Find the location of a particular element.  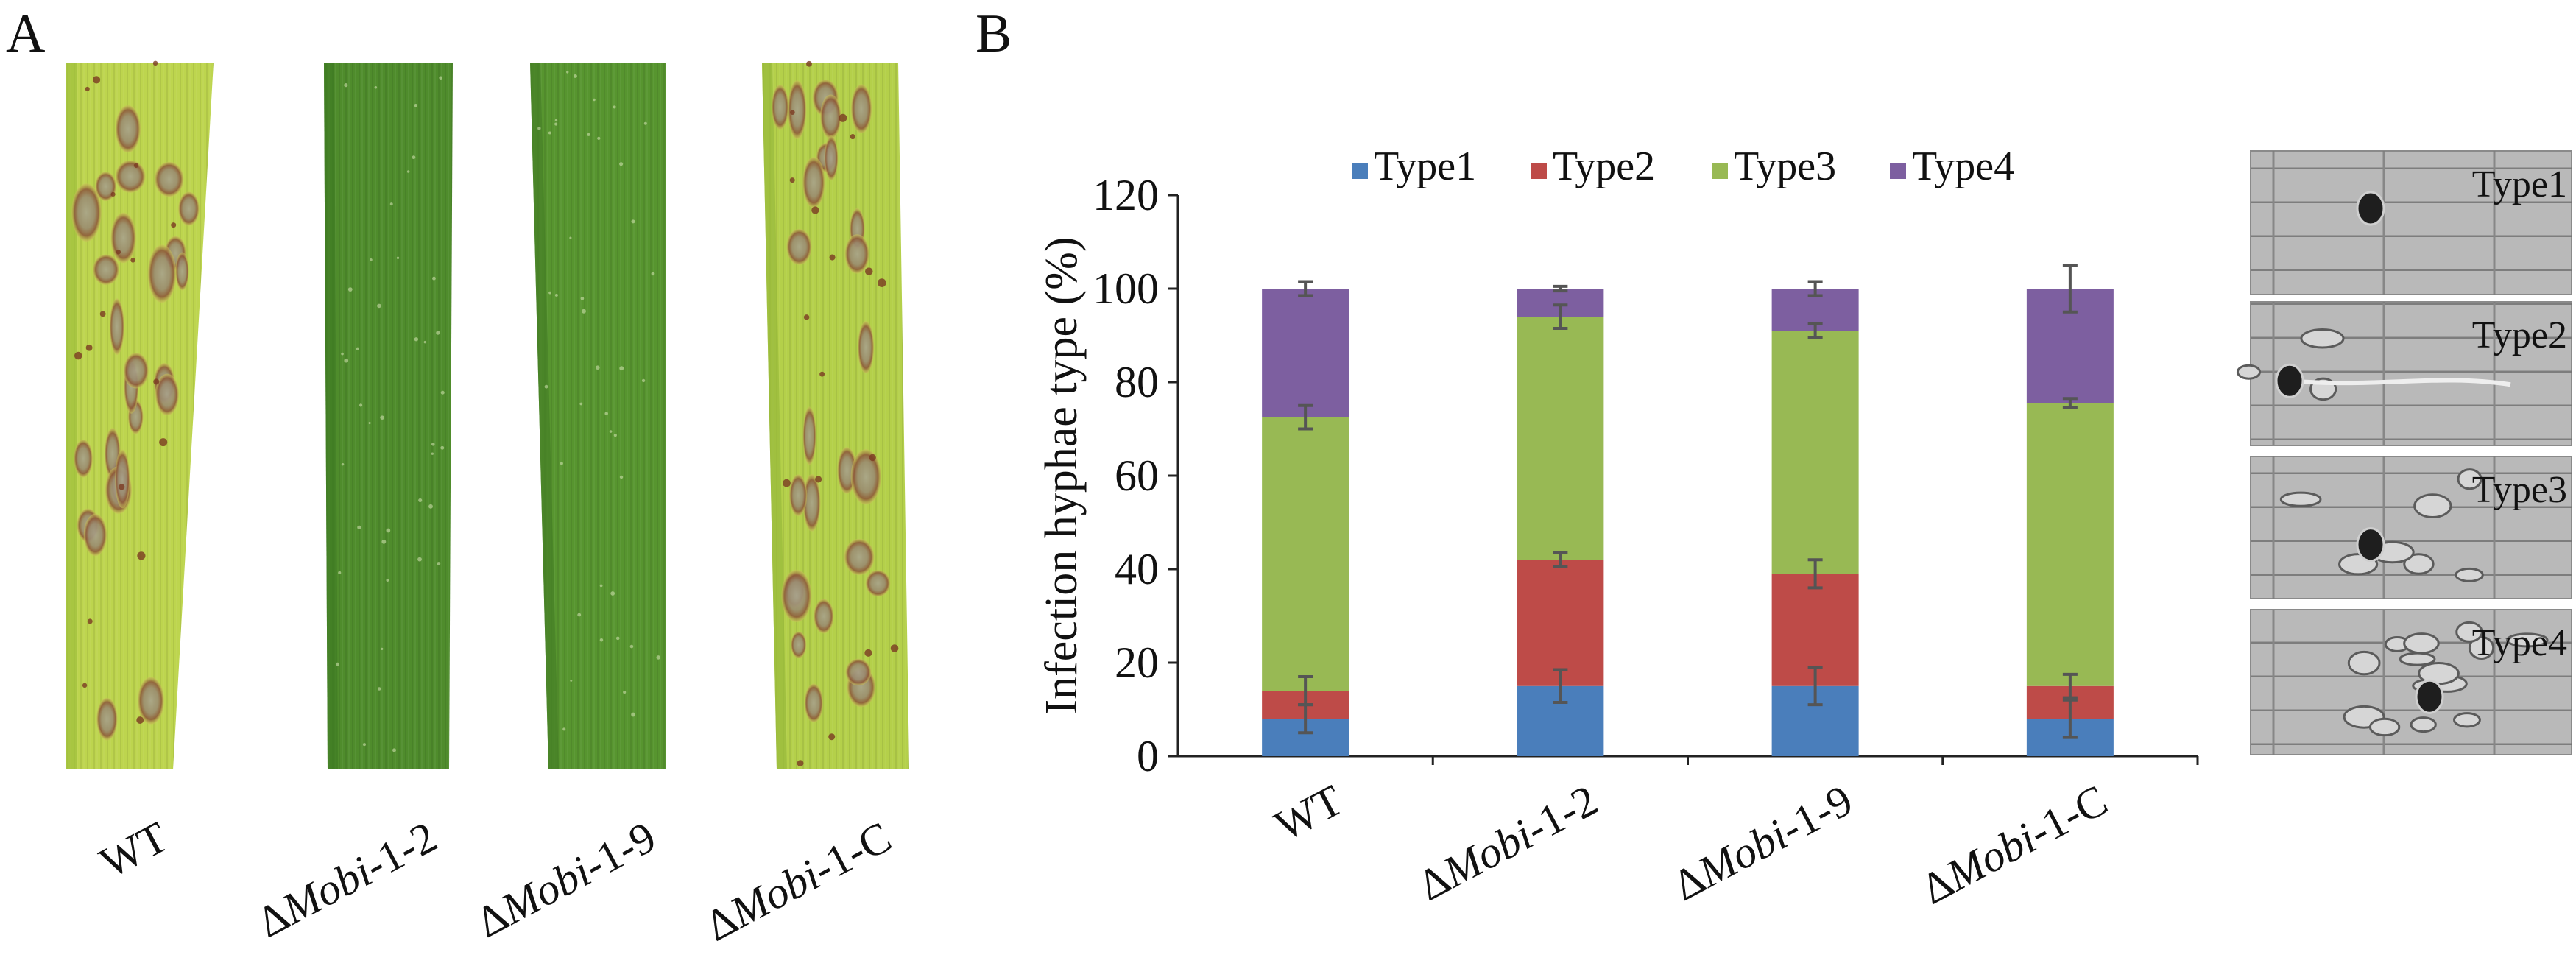

y-tick-label: 120 is located at coordinates (1126, 195).